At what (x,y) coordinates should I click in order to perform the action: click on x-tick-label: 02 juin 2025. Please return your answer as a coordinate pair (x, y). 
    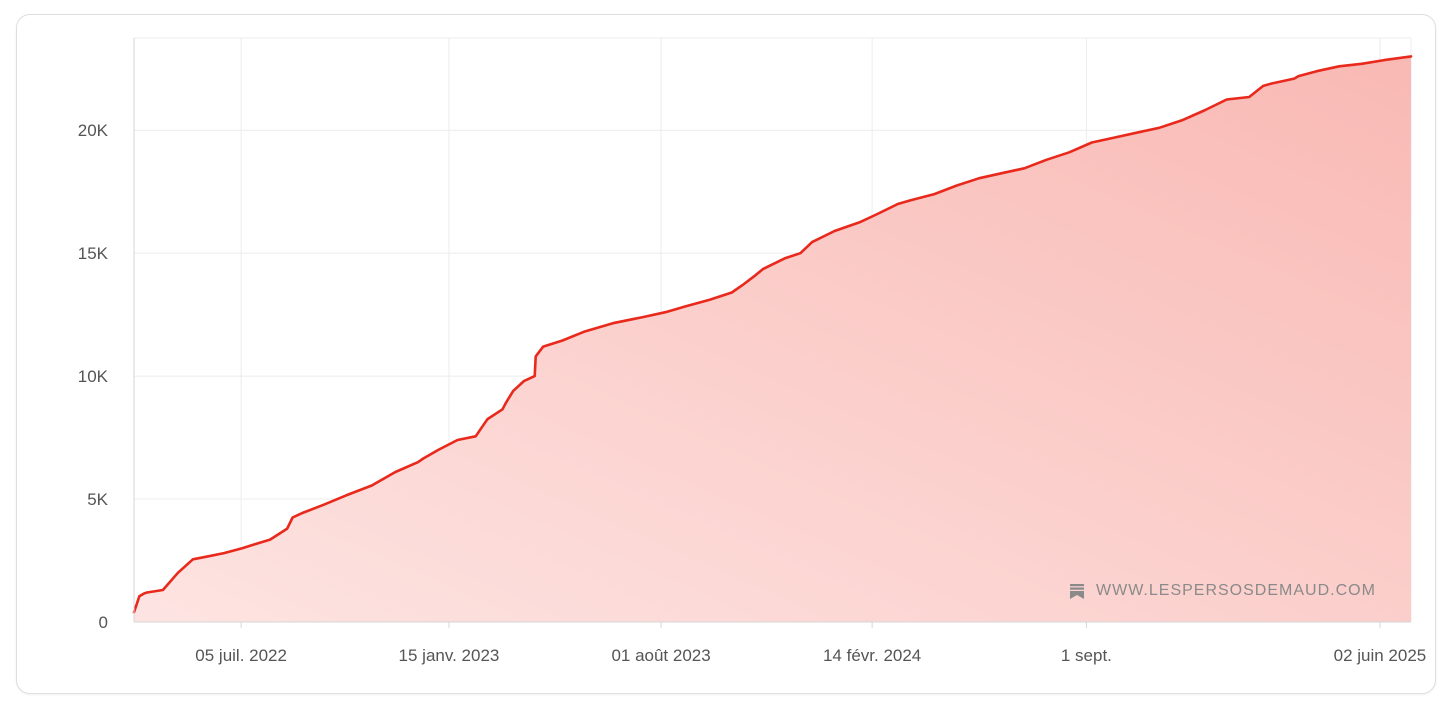
    Looking at the image, I should click on (1380, 655).